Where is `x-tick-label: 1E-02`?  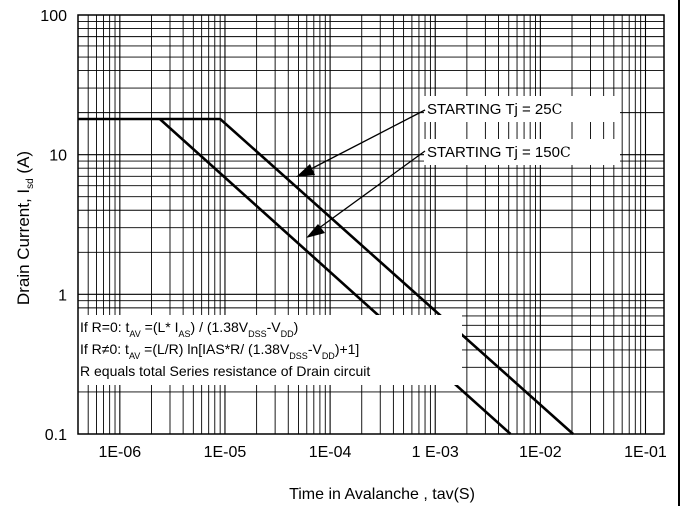
x-tick-label: 1E-02 is located at coordinates (540, 452).